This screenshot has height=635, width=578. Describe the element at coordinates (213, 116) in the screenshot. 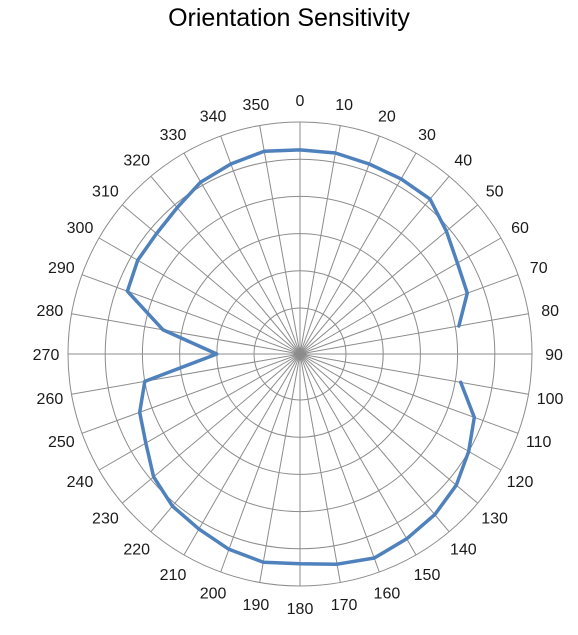

I see `angle-tick-label: 340` at that location.